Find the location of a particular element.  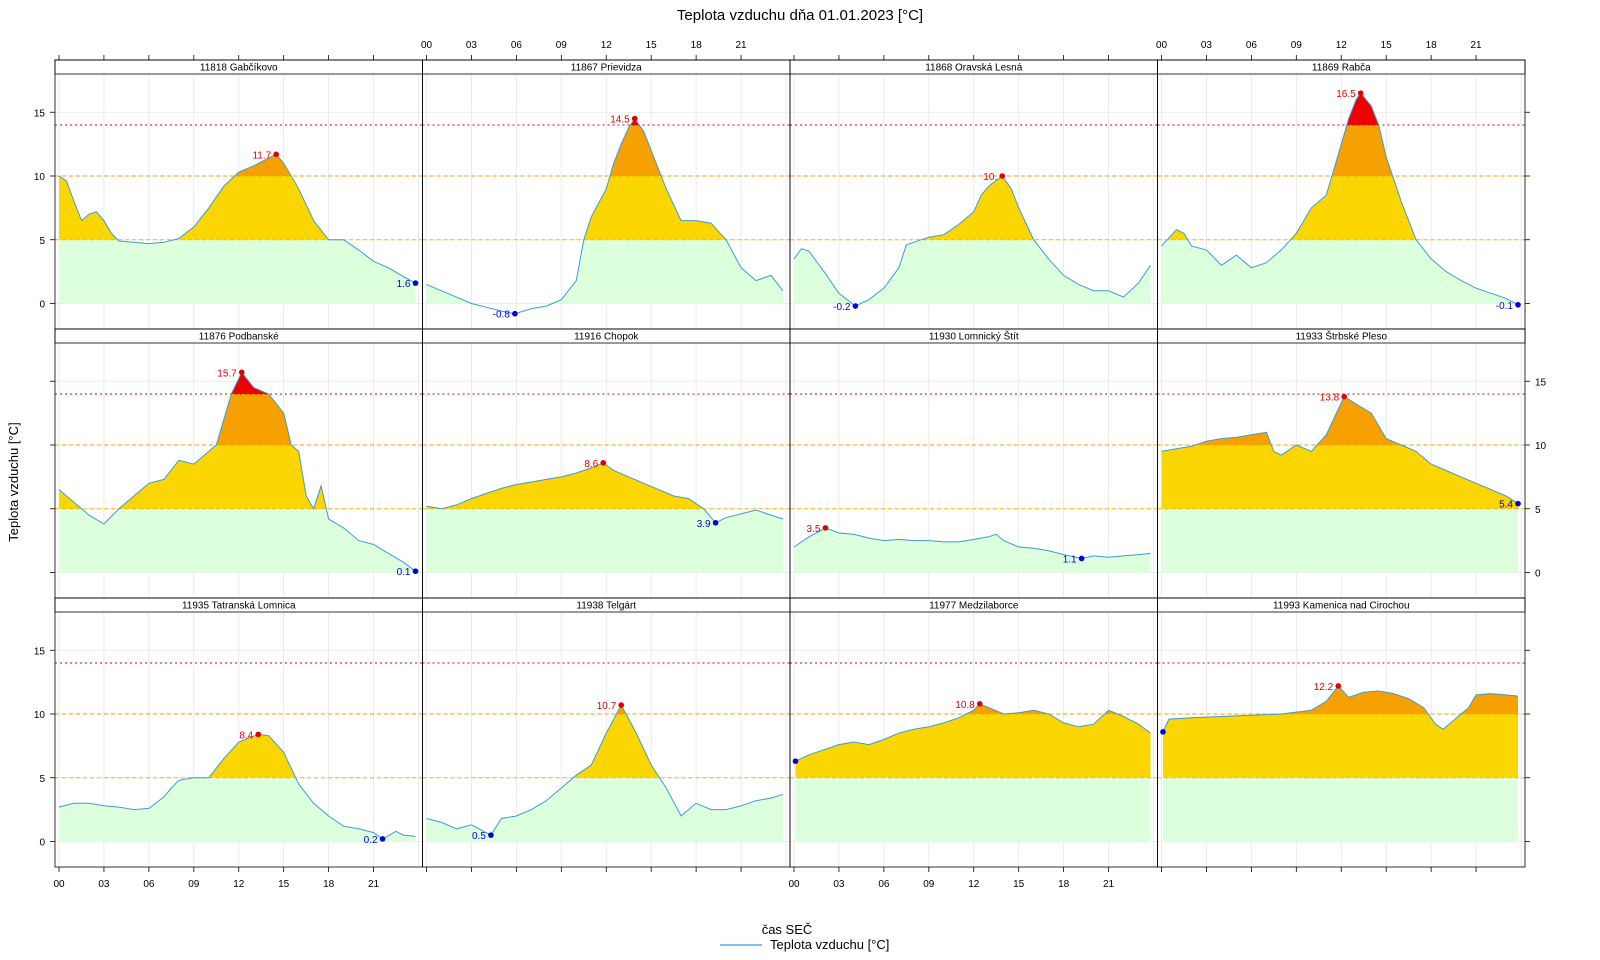

panel-11868-oravska-lesna: 10. -0.2 11868 Oravská Lesná is located at coordinates (973, 194).